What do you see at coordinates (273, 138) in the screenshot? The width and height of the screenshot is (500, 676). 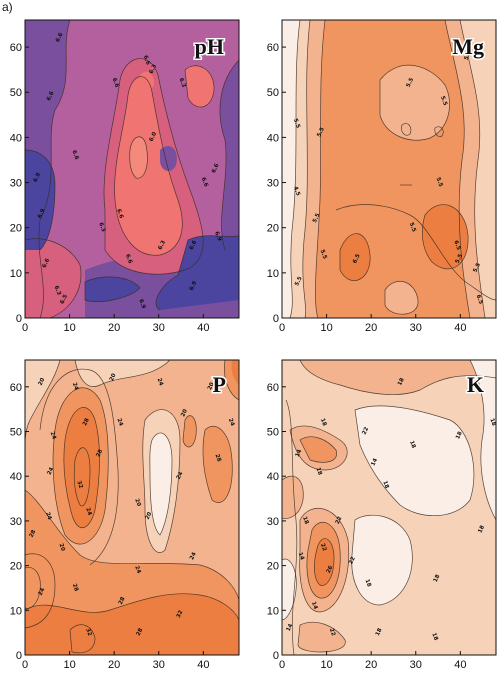 I see `mg-ytick-label: 40` at bounding box center [273, 138].